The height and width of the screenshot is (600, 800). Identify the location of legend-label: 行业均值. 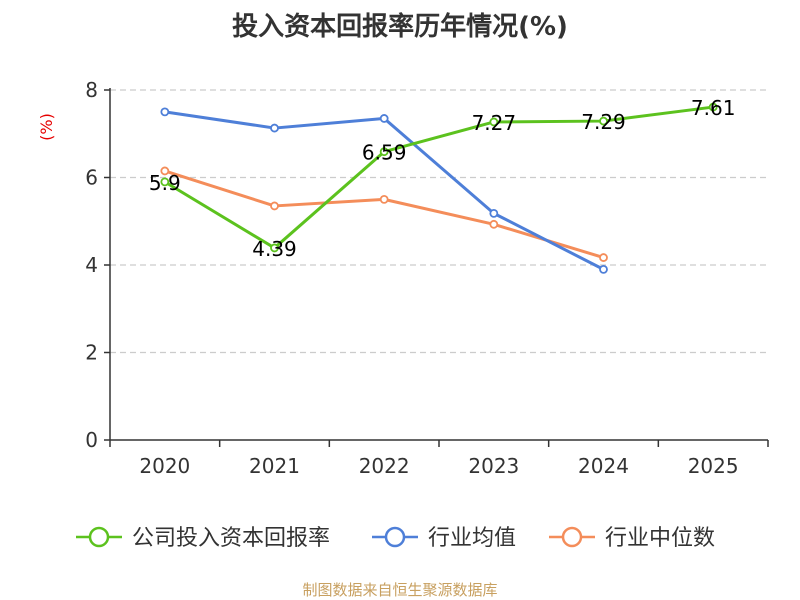
(472, 538).